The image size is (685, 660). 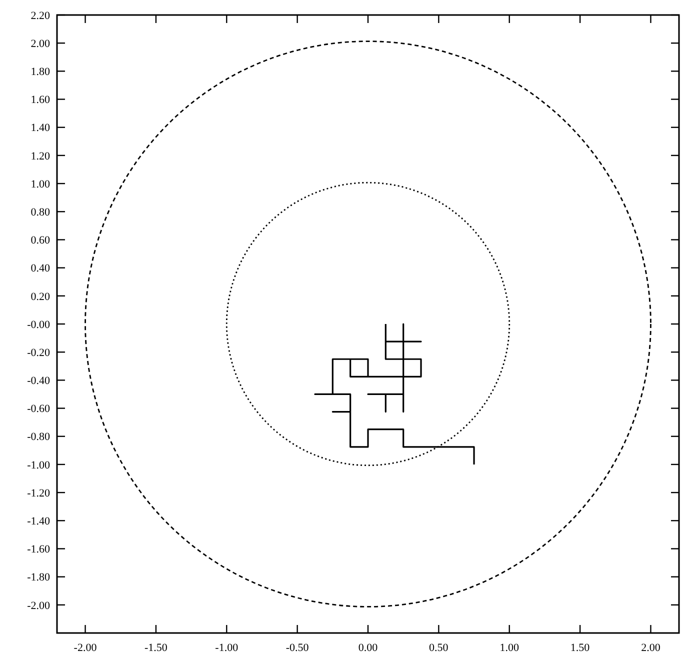 What do you see at coordinates (156, 648) in the screenshot?
I see `x-tick-label: -1.50` at bounding box center [156, 648].